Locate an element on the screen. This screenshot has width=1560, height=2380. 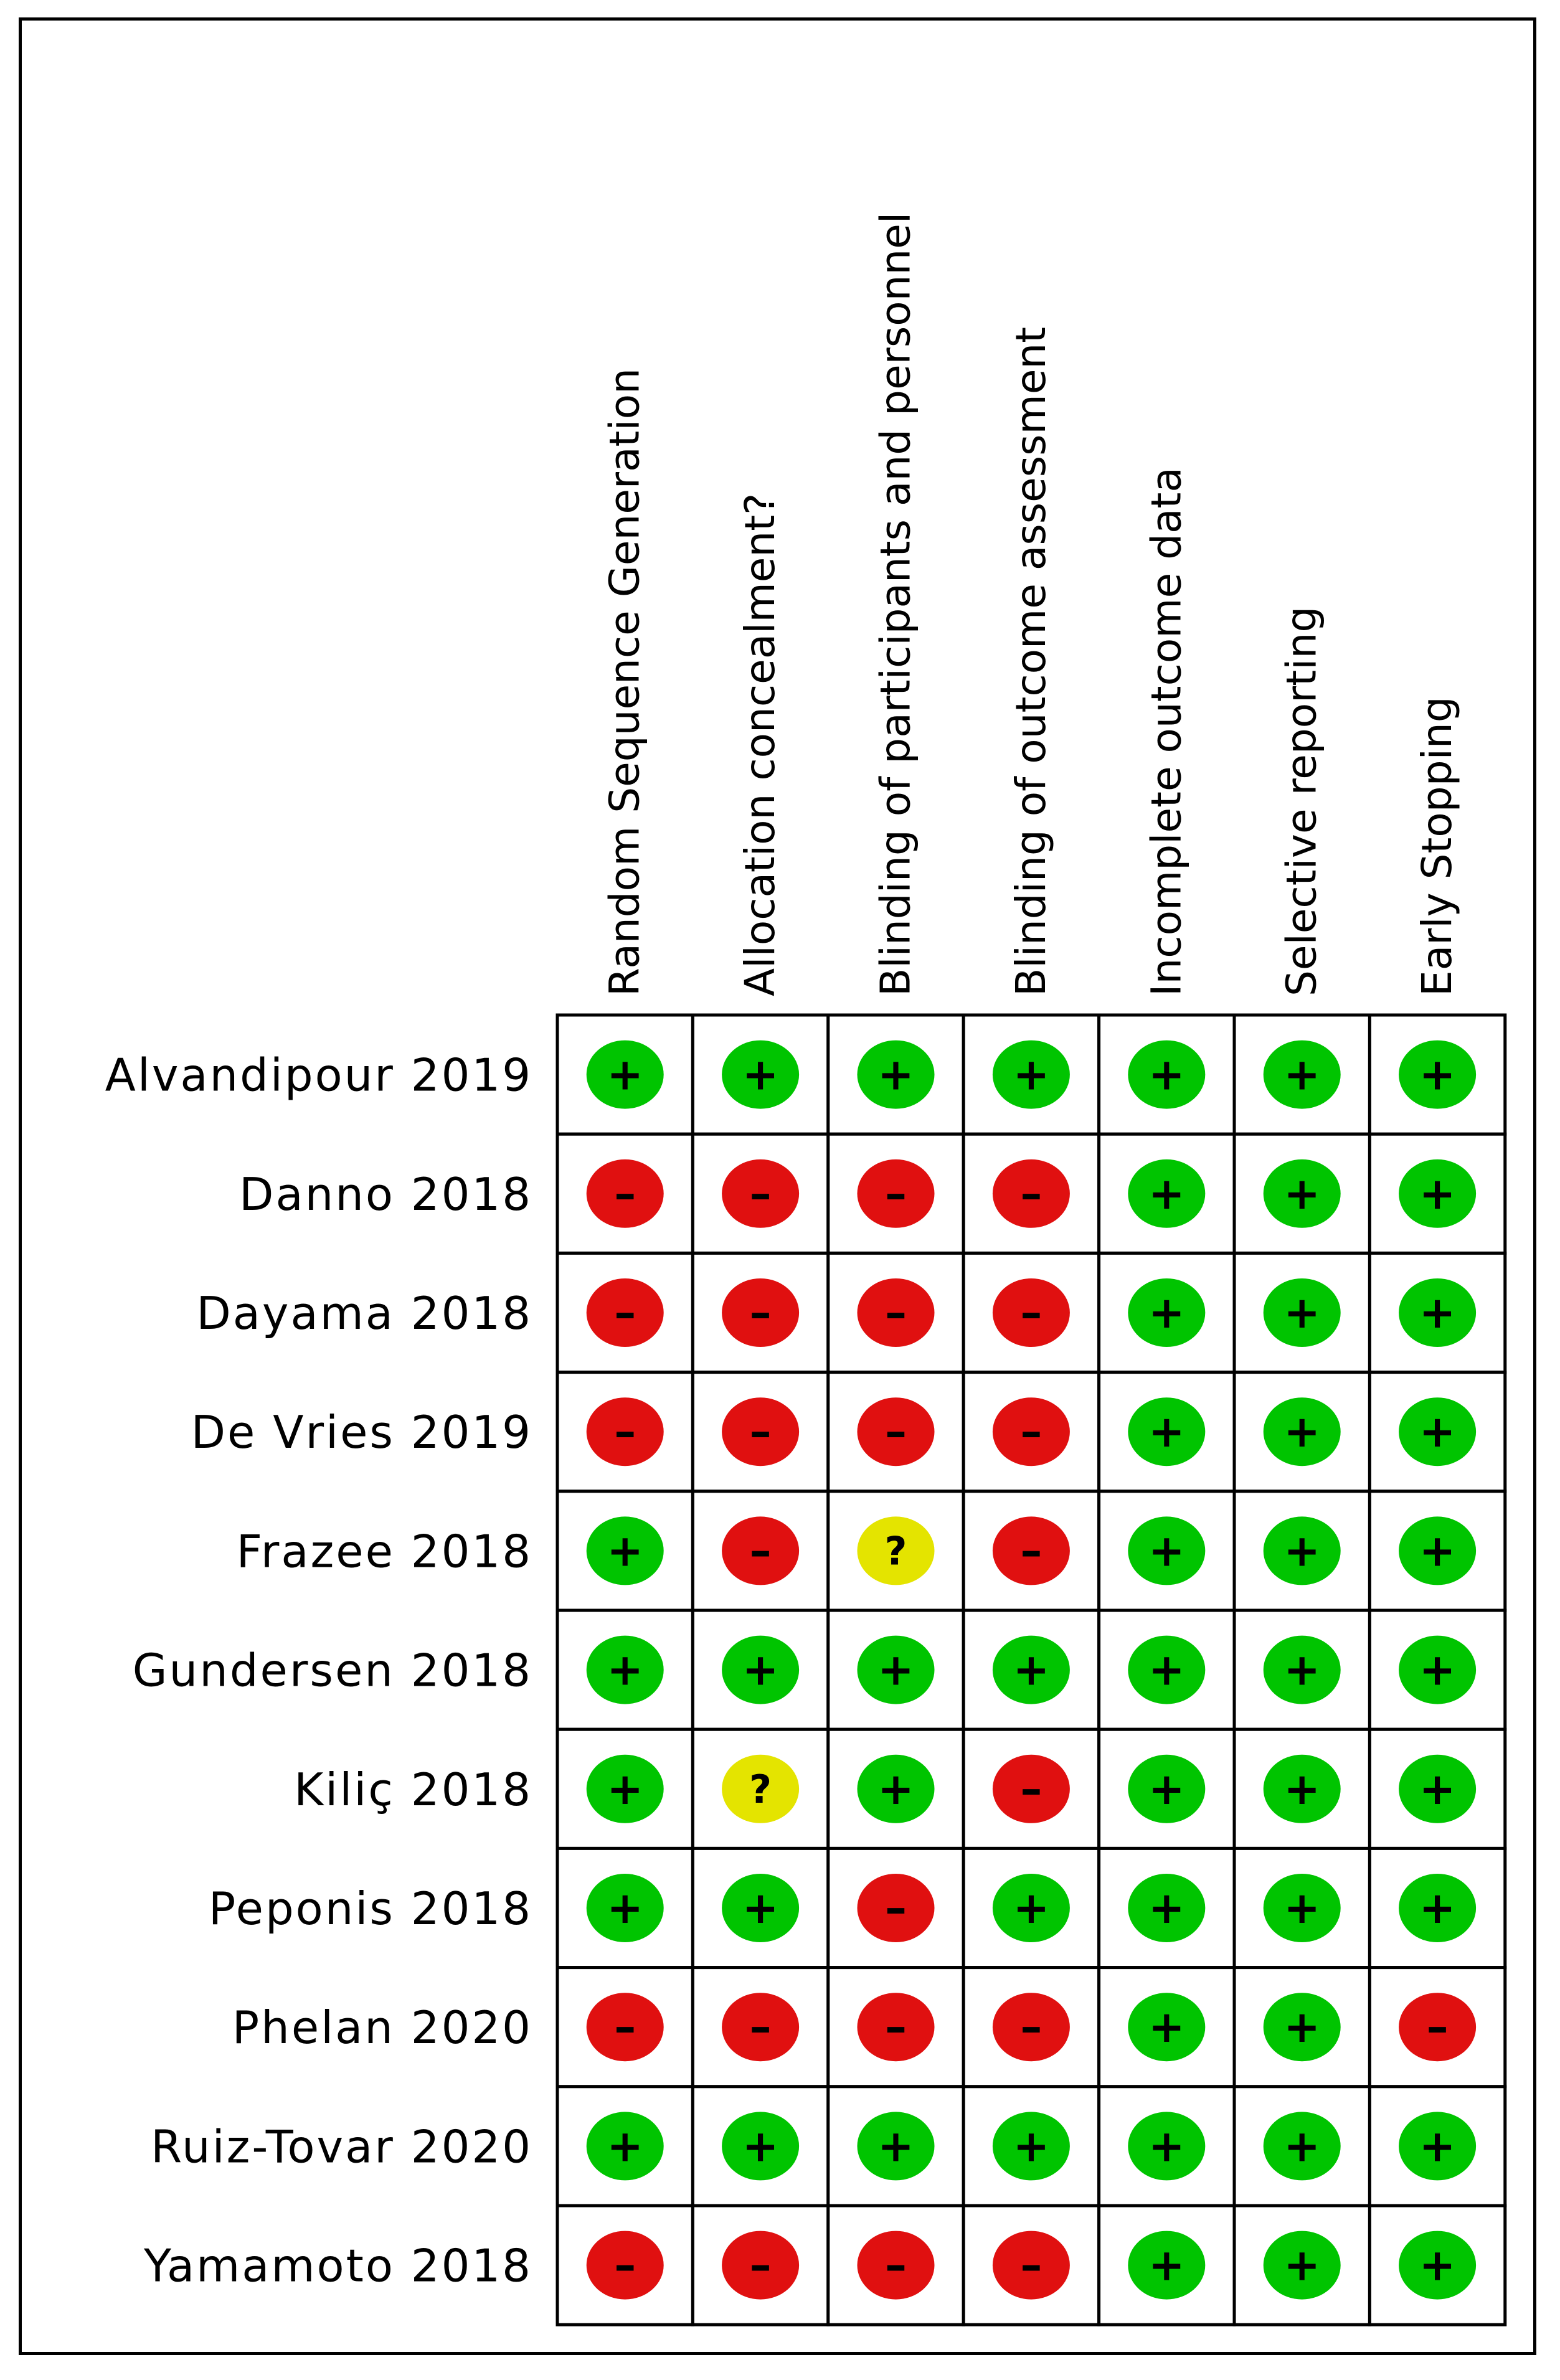
study-label: De Vries 2019 is located at coordinates (361, 1432).